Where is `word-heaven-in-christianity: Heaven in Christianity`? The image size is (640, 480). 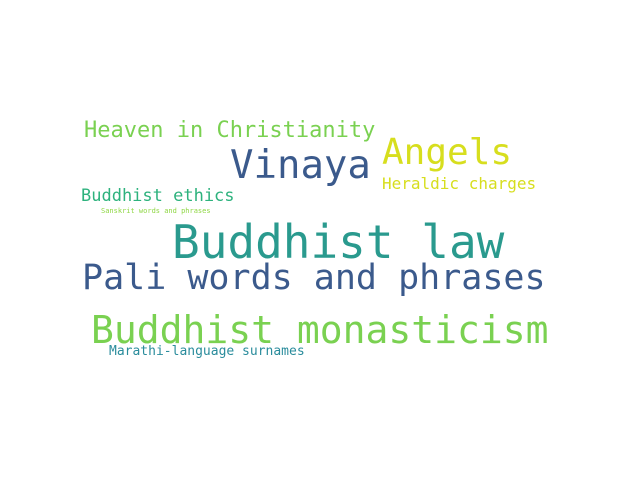 word-heaven-in-christianity: Heaven in Christianity is located at coordinates (230, 130).